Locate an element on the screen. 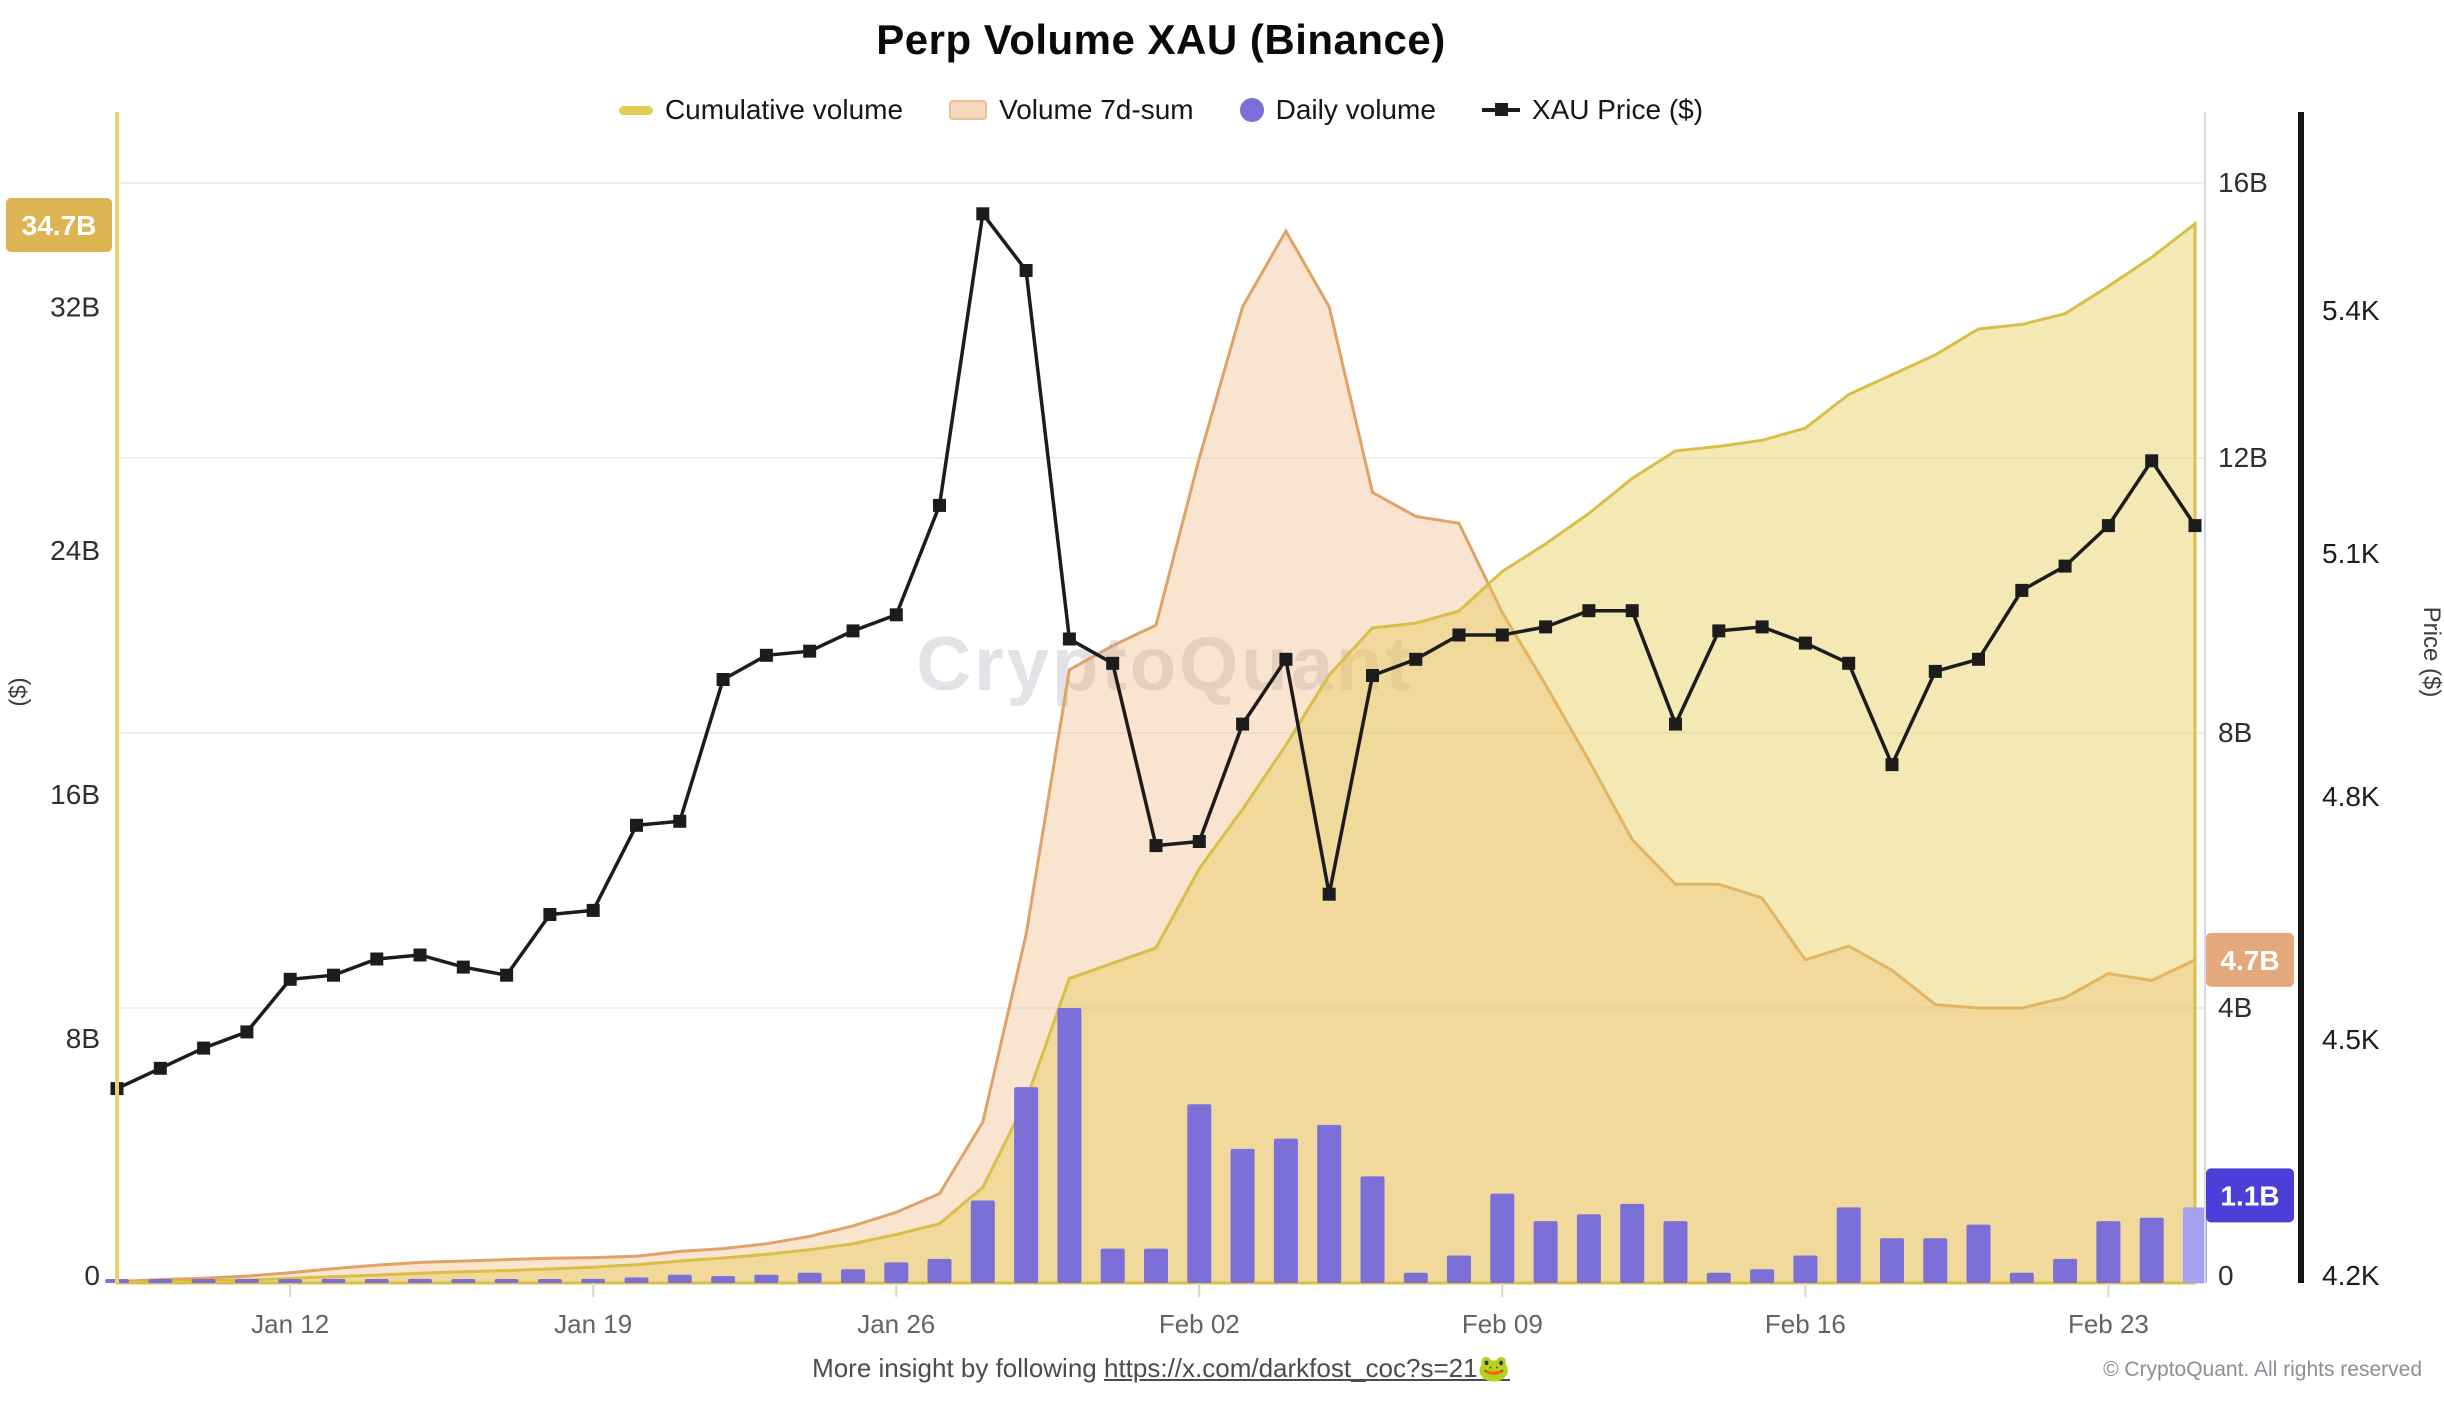 The height and width of the screenshot is (1403, 2444). left-axis-tick-label: 8B is located at coordinates (83, 1038).